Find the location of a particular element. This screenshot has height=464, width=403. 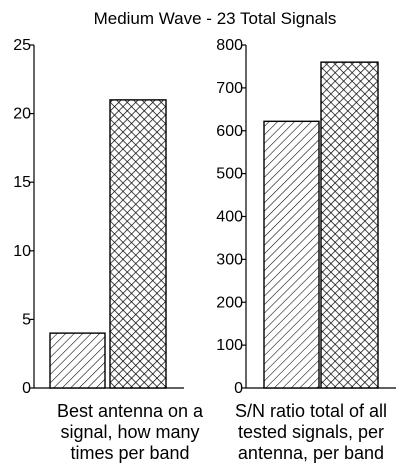

y-tick-label: 15 is located at coordinates (22, 182).